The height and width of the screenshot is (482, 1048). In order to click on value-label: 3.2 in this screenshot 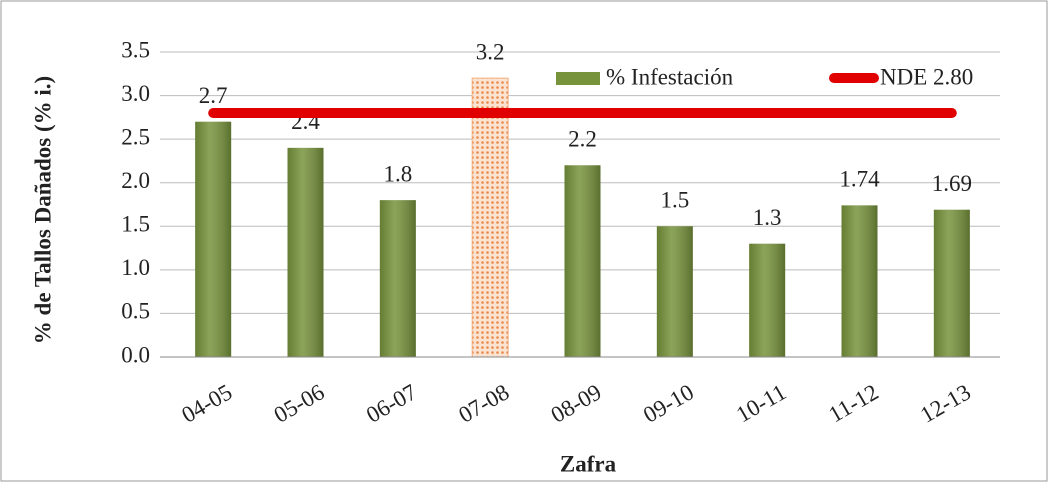, I will do `click(490, 51)`.